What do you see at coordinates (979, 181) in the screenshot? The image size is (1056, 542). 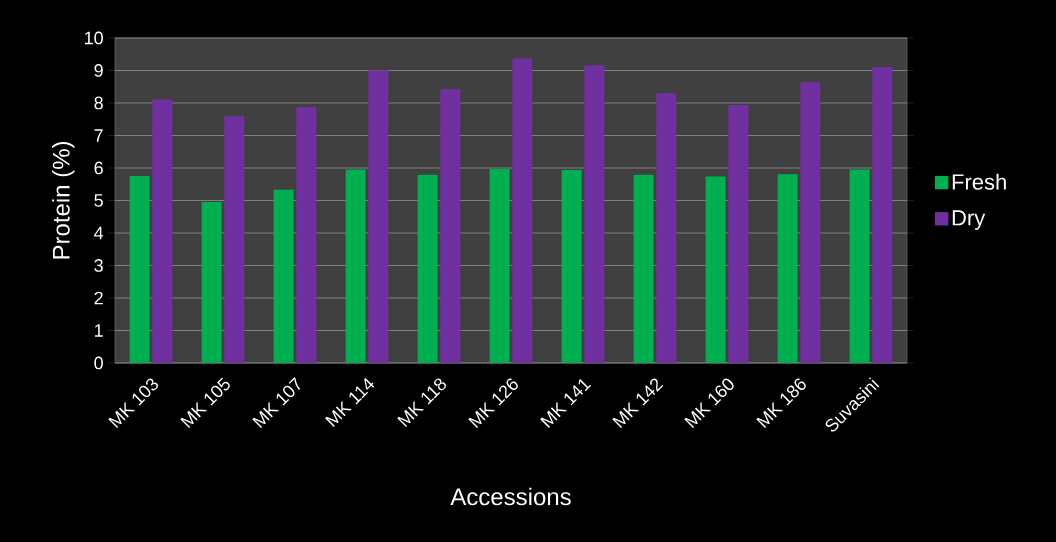 I see `legend-label: Fresh` at bounding box center [979, 181].